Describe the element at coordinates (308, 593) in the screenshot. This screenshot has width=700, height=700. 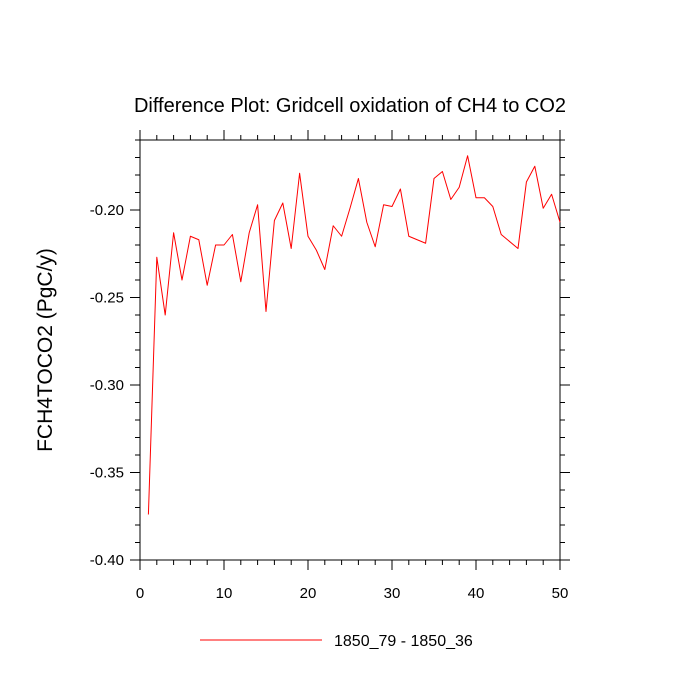
I see `x-tick-label: 20` at that location.